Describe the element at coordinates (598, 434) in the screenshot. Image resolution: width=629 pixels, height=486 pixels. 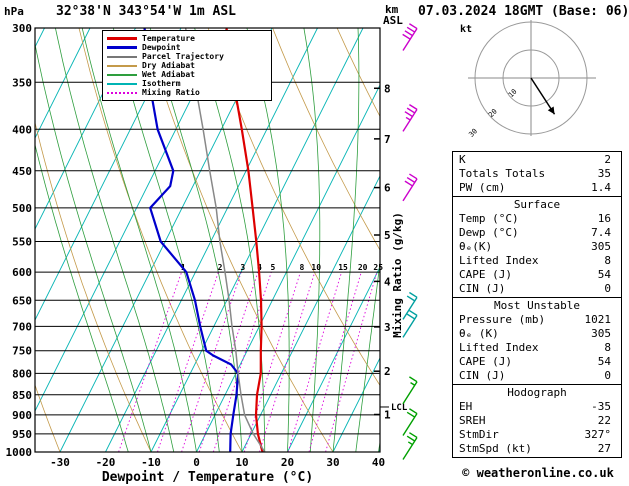
I see `row-value: 327°` at that location.